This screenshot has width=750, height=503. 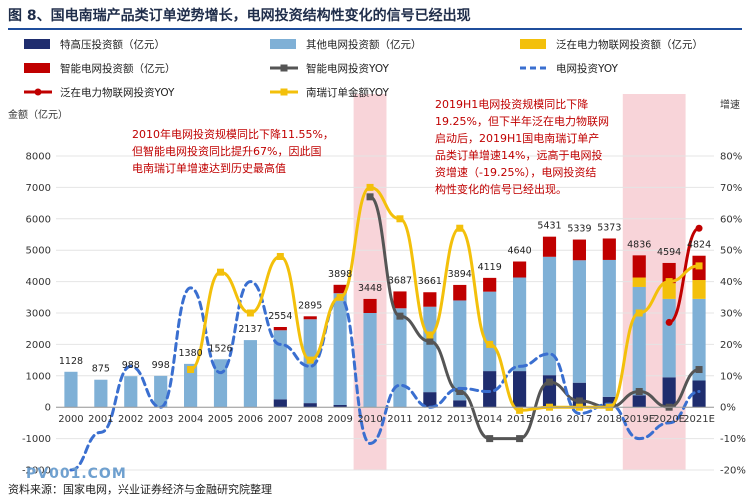 What do you see at coordinates (250, 329) in the screenshot?
I see `total-label: 2137` at bounding box center [250, 329].